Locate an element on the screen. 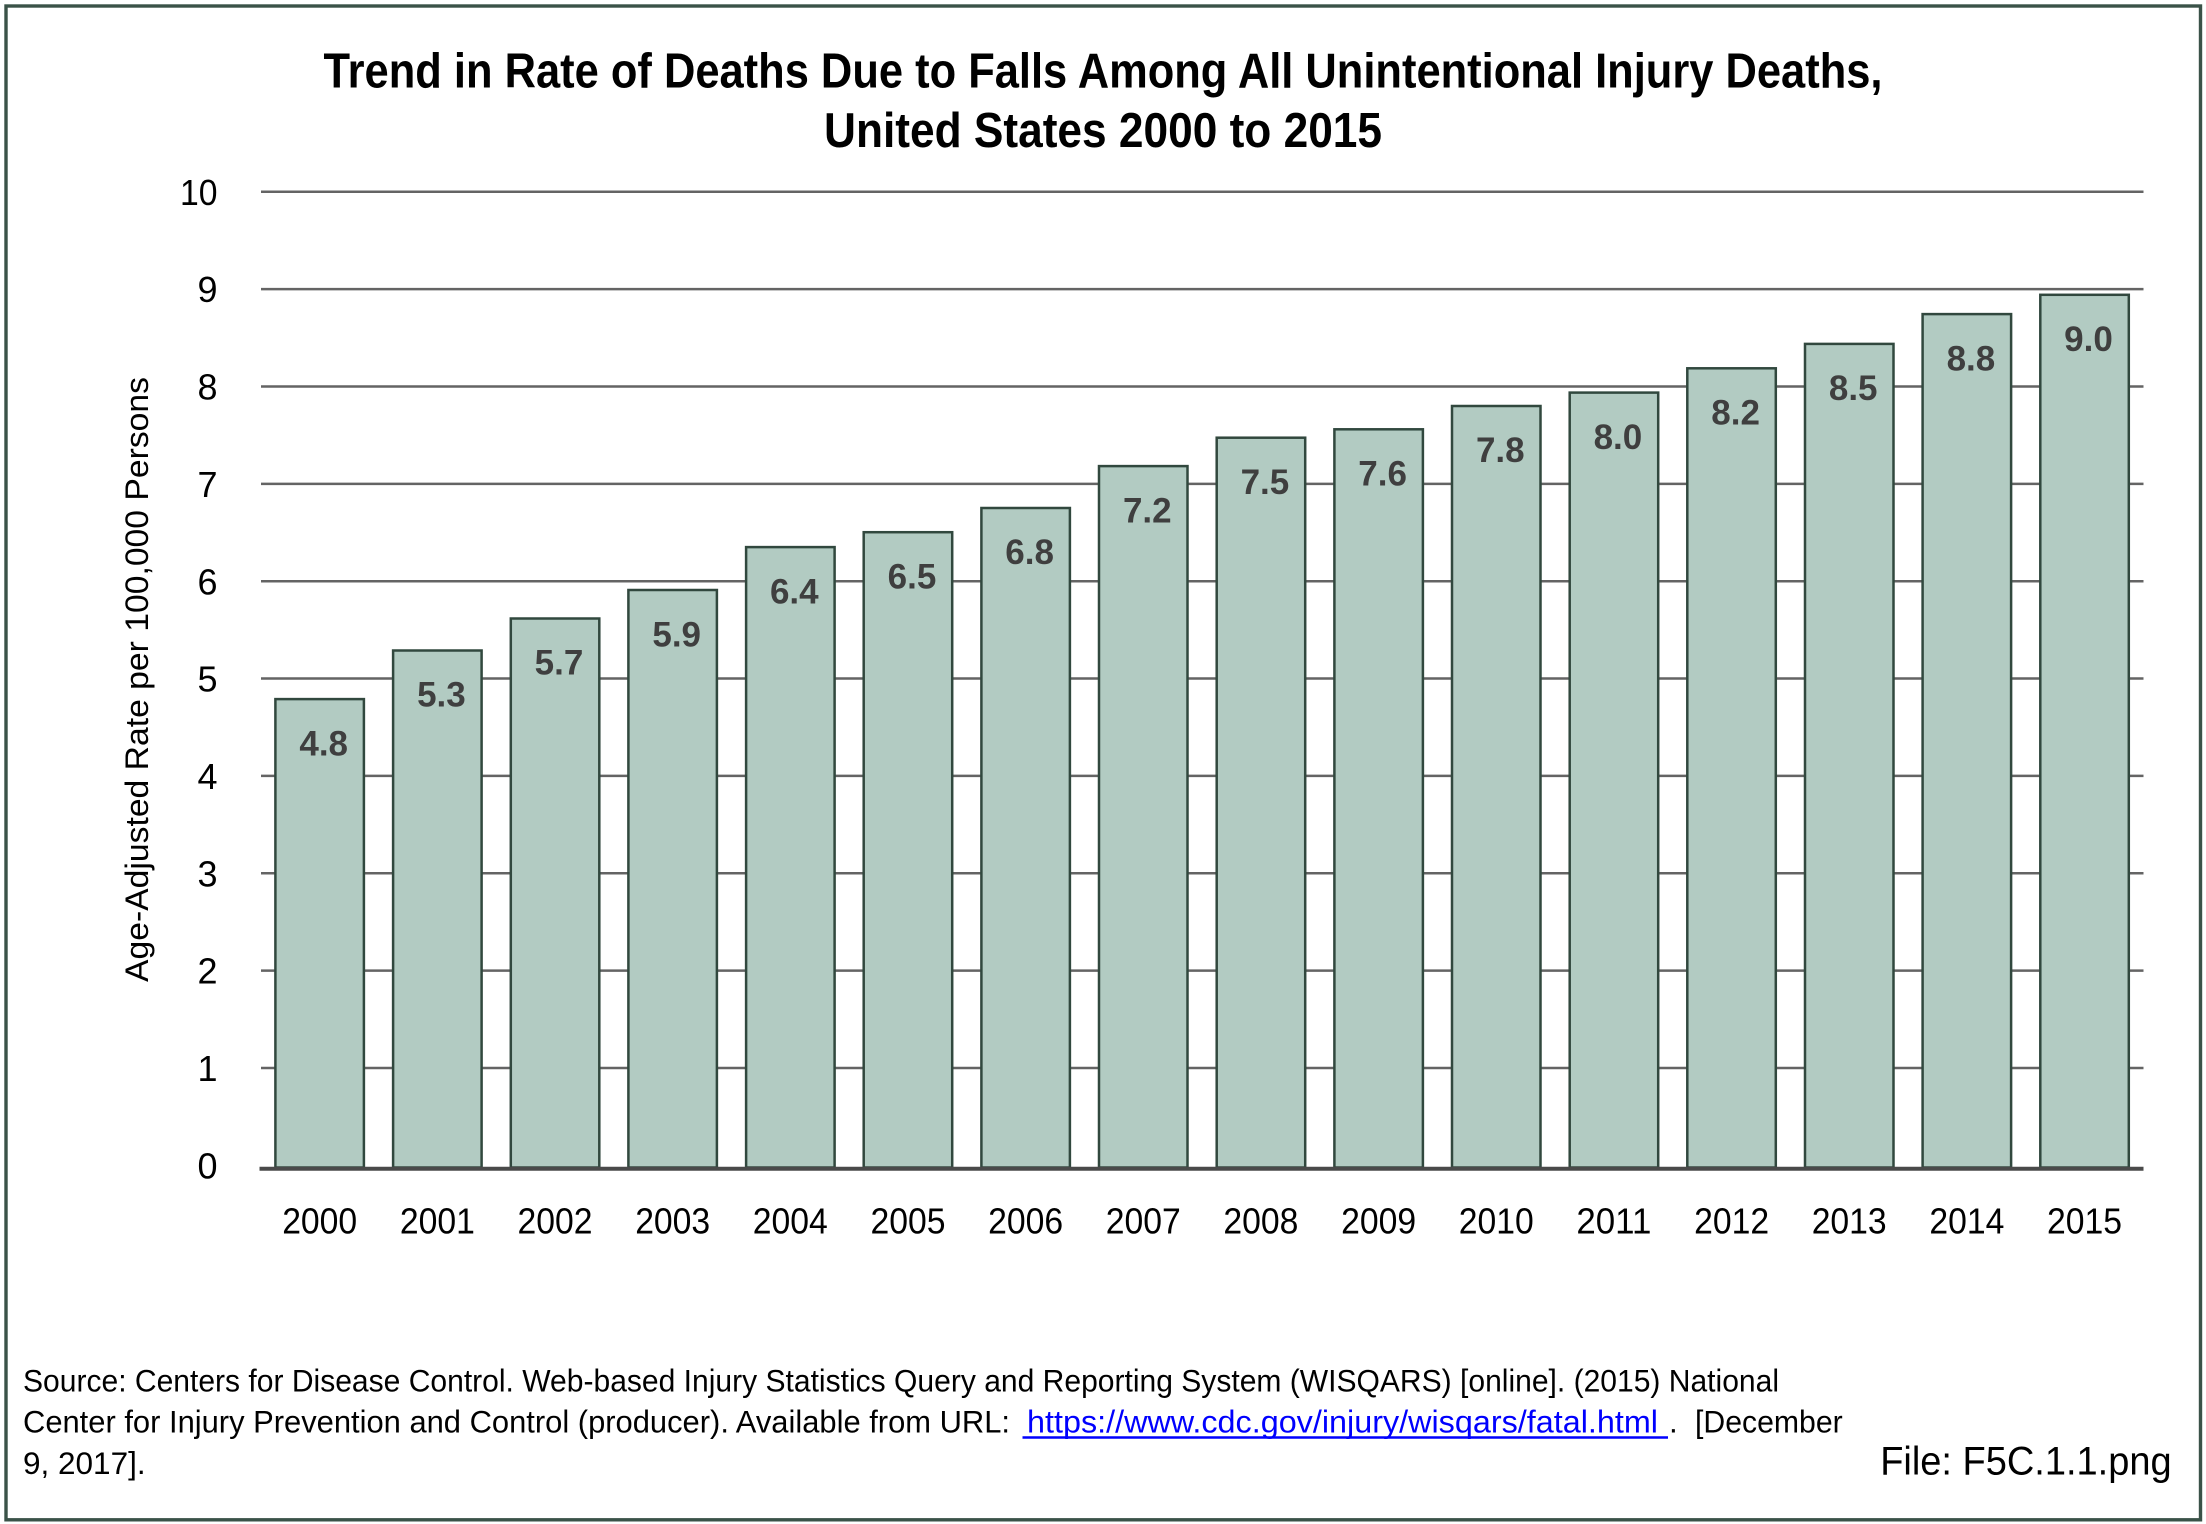 This screenshot has width=2206, height=1524. svg-text: 6.4 is located at coordinates (794, 591).